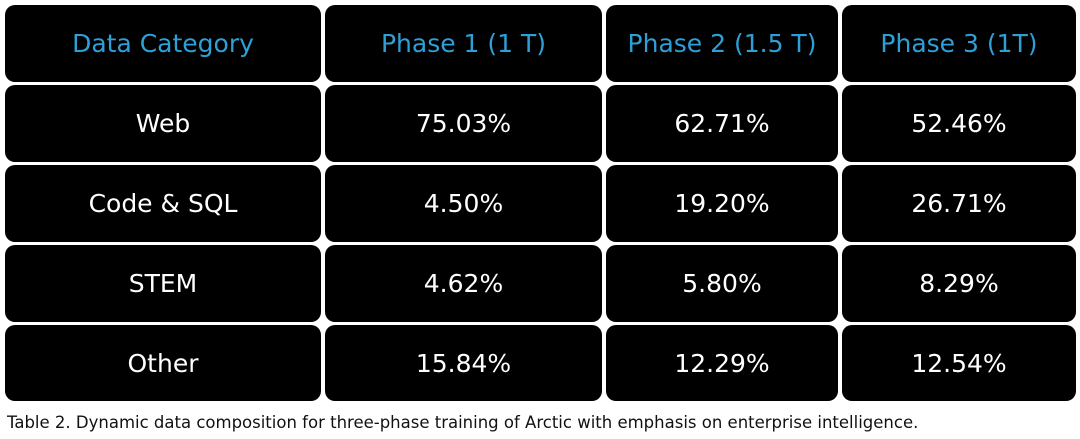 The width and height of the screenshot is (1080, 439). I want to click on row-code-sql-phase-1: 4.50%, so click(463, 203).